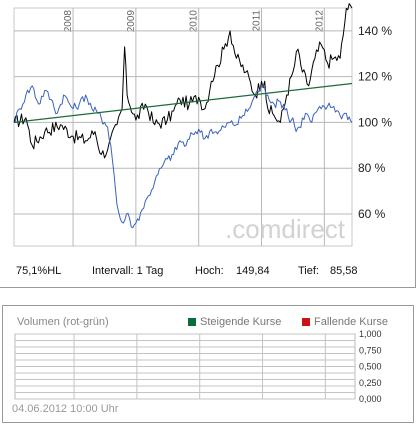 This screenshot has width=417, height=425. I want to click on x-tick-label: 2010, so click(194, 21).